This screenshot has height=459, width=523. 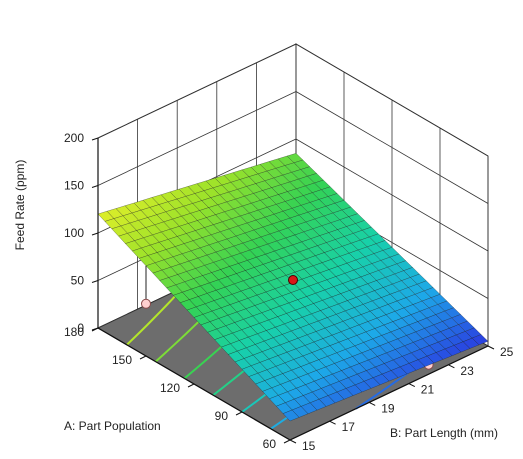 I want to click on design-points-above, so click(x=293, y=280).